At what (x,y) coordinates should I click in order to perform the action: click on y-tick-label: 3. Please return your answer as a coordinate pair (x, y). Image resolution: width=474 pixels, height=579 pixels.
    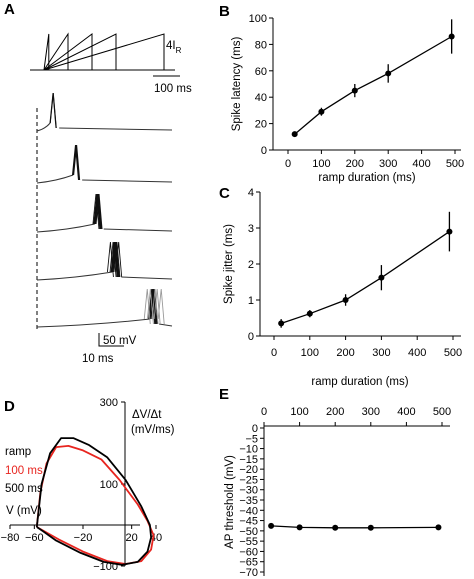
    Looking at the image, I should click on (251, 229).